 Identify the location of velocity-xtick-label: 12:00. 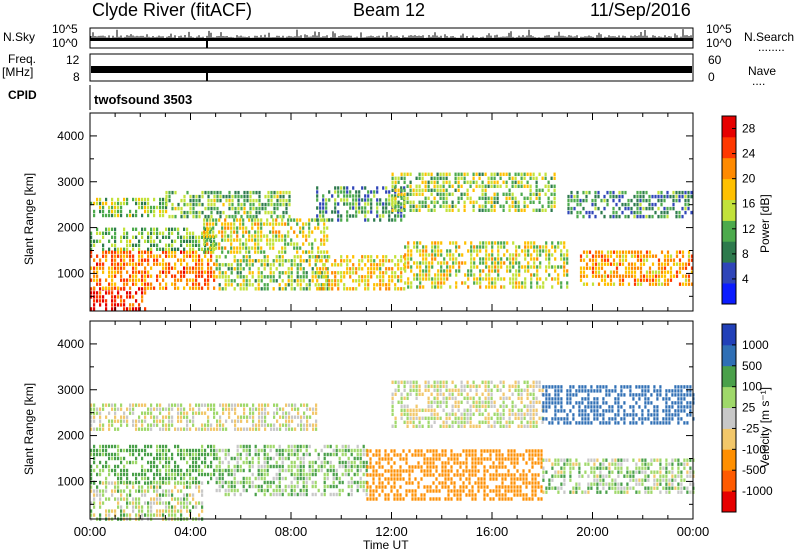
(391, 531).